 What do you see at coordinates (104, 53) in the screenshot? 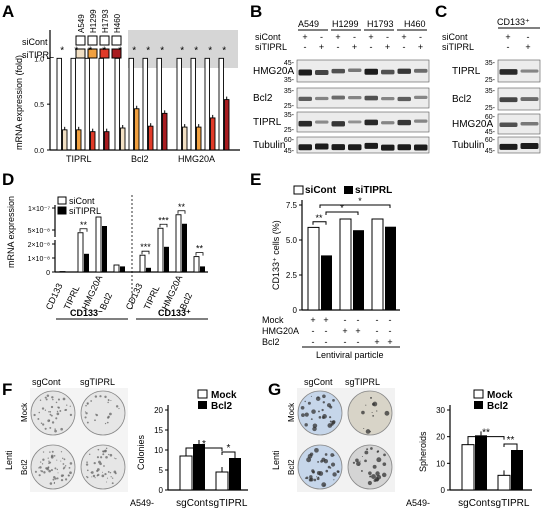
I see `legend-swatch-sitiprl` at bounding box center [104, 53].